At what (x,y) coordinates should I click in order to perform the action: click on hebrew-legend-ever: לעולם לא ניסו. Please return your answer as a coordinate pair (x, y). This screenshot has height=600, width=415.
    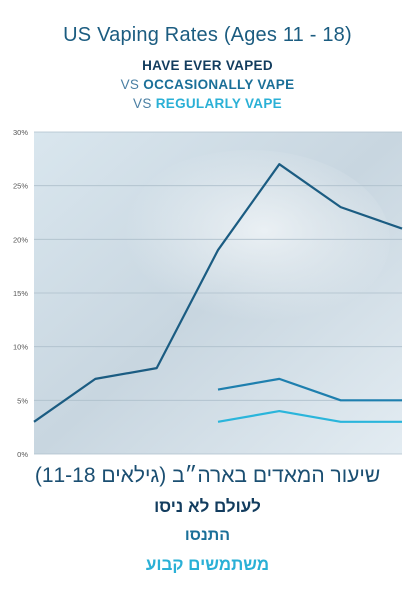
    Looking at the image, I should click on (207, 506).